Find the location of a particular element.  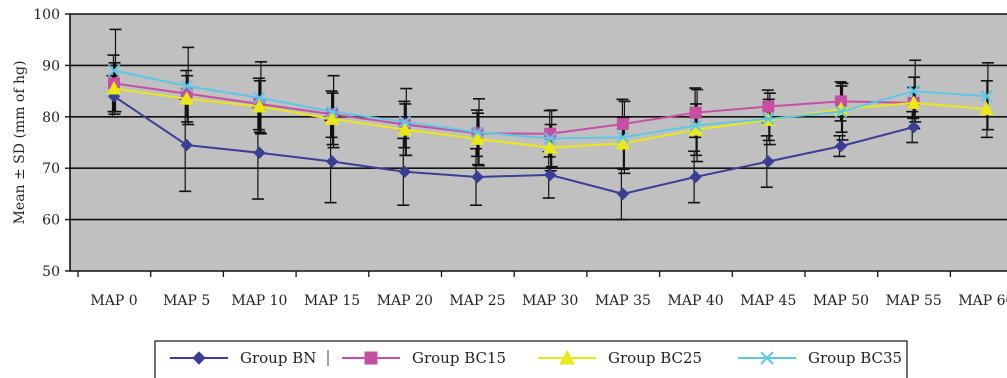

legend-item-group-bc15: Group BC15 is located at coordinates (424, 358).